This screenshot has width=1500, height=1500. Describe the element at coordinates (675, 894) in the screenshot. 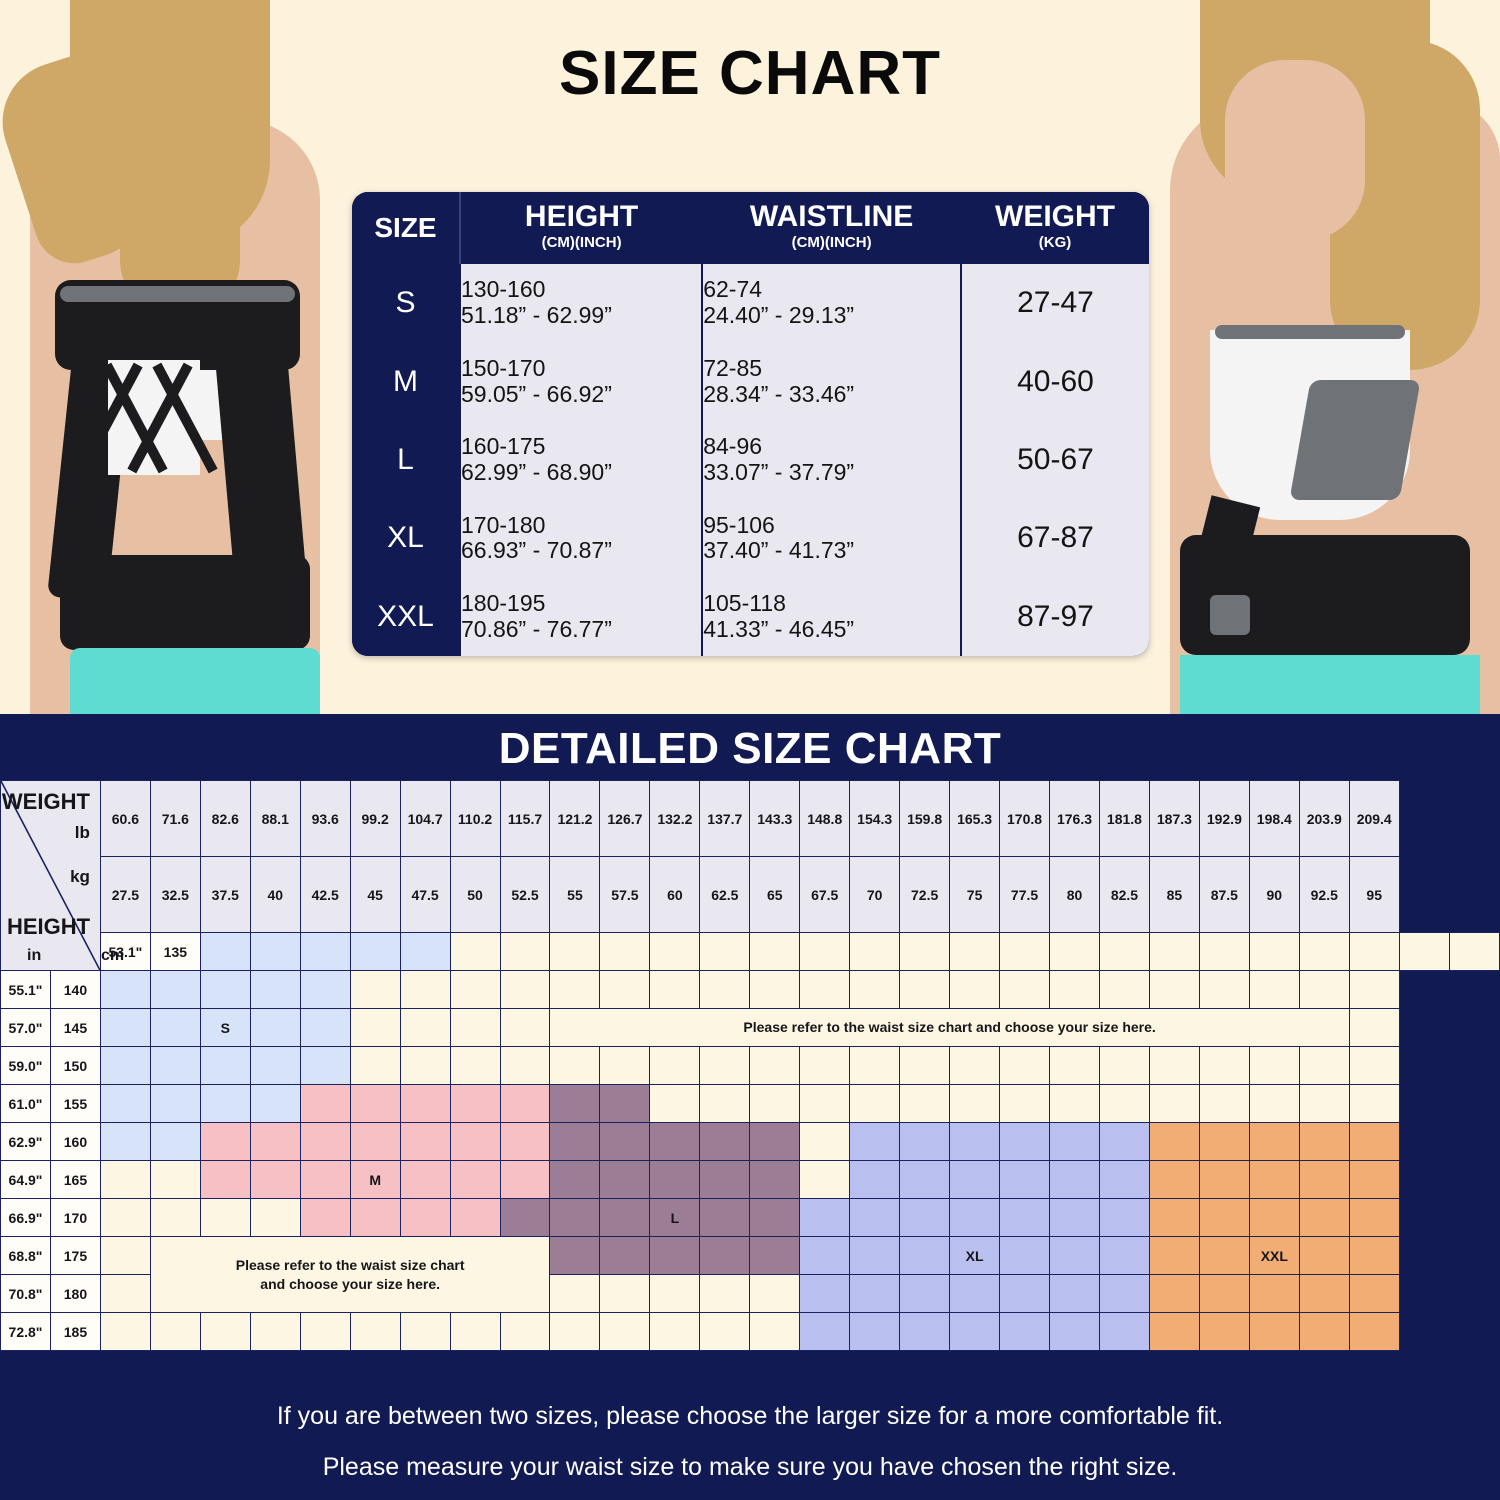

I see `weight-kg-header: 60` at that location.